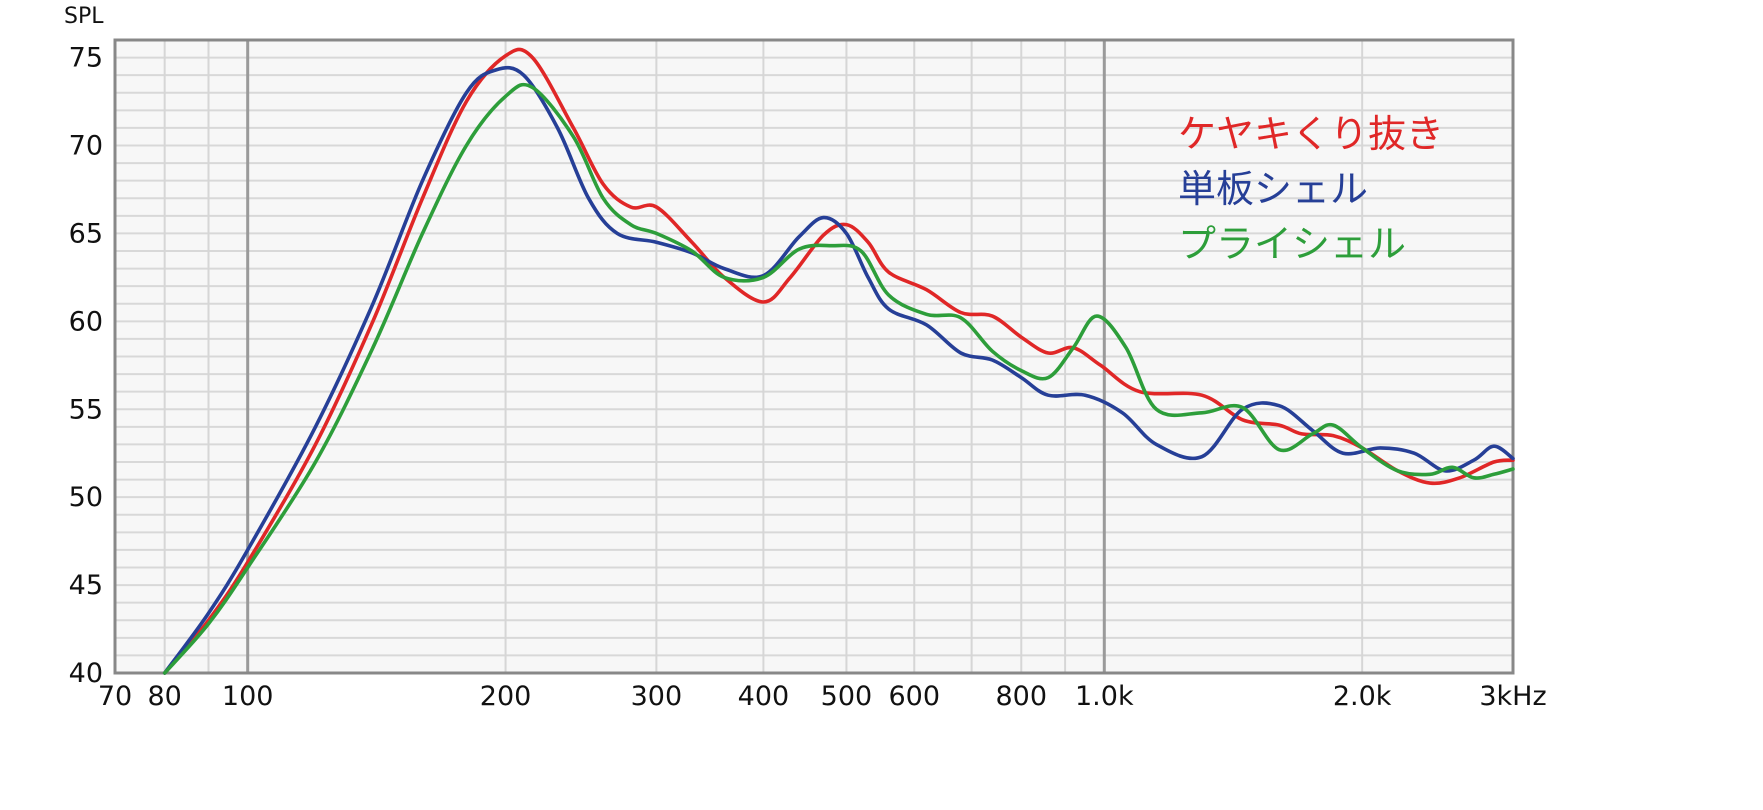 The image size is (1763, 810). I want to click on x-tick-label: 3kHz, so click(1512, 696).